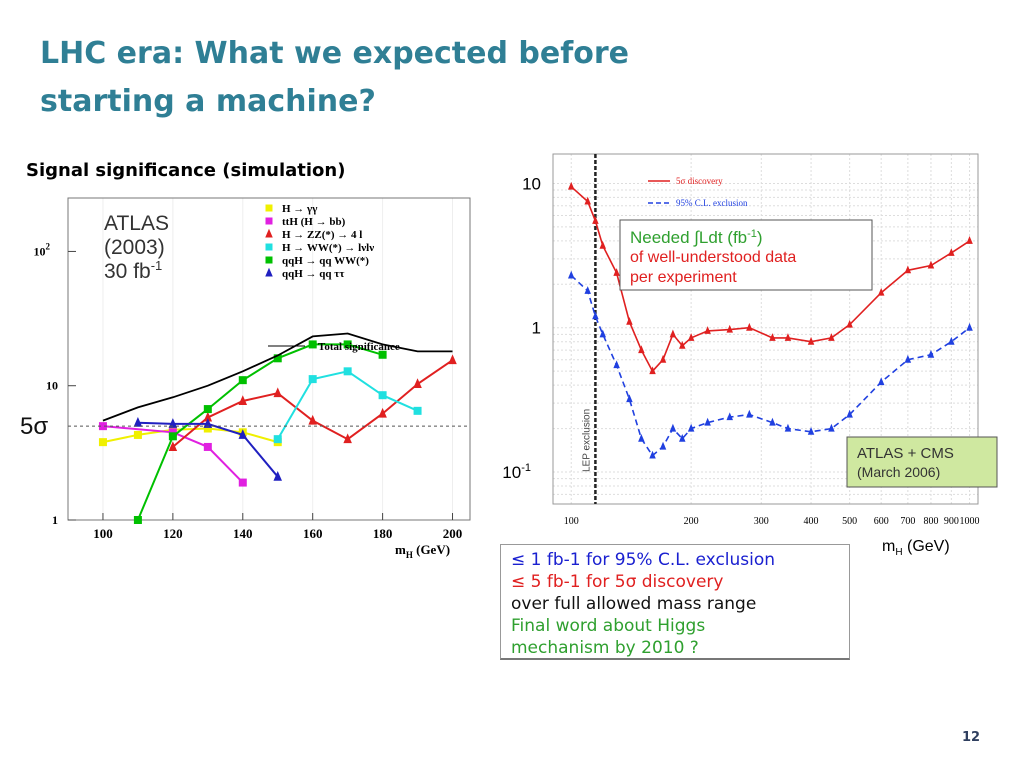 The height and width of the screenshot is (768, 1024). I want to click on right-ytick-label-0: 10, so click(531, 183).